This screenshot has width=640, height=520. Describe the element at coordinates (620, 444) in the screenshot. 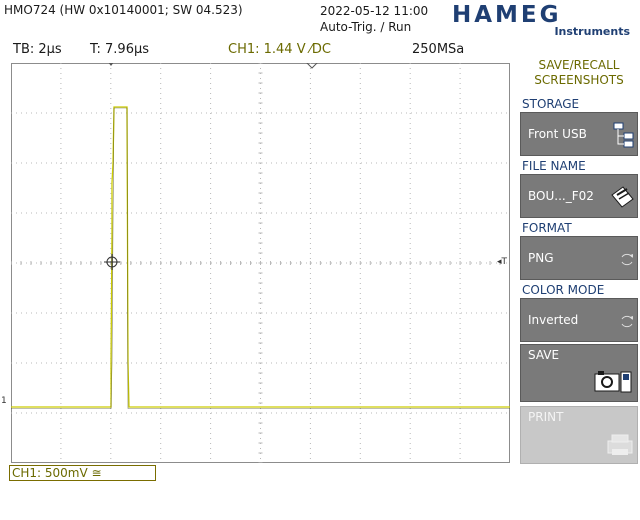

I see `printer-icon` at that location.